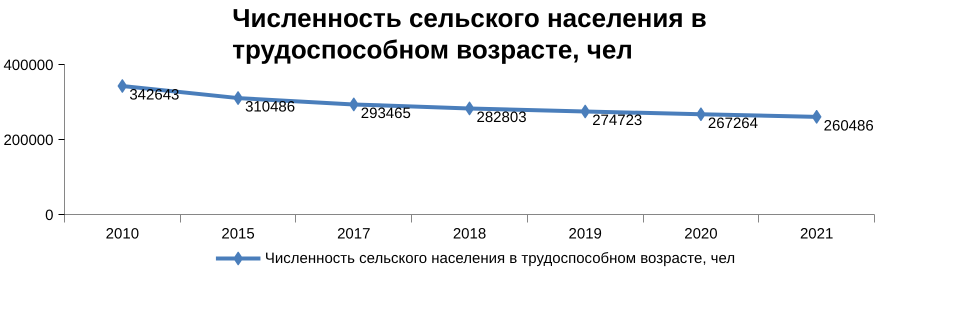 This screenshot has height=325, width=956. What do you see at coordinates (123, 234) in the screenshot?
I see `x-tick-label: 2010` at bounding box center [123, 234].